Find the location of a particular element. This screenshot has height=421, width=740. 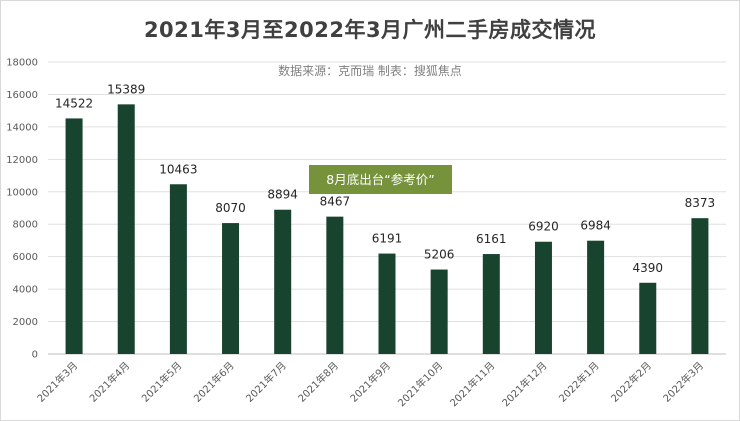

y-tick-label: 4000 is located at coordinates (25, 290).